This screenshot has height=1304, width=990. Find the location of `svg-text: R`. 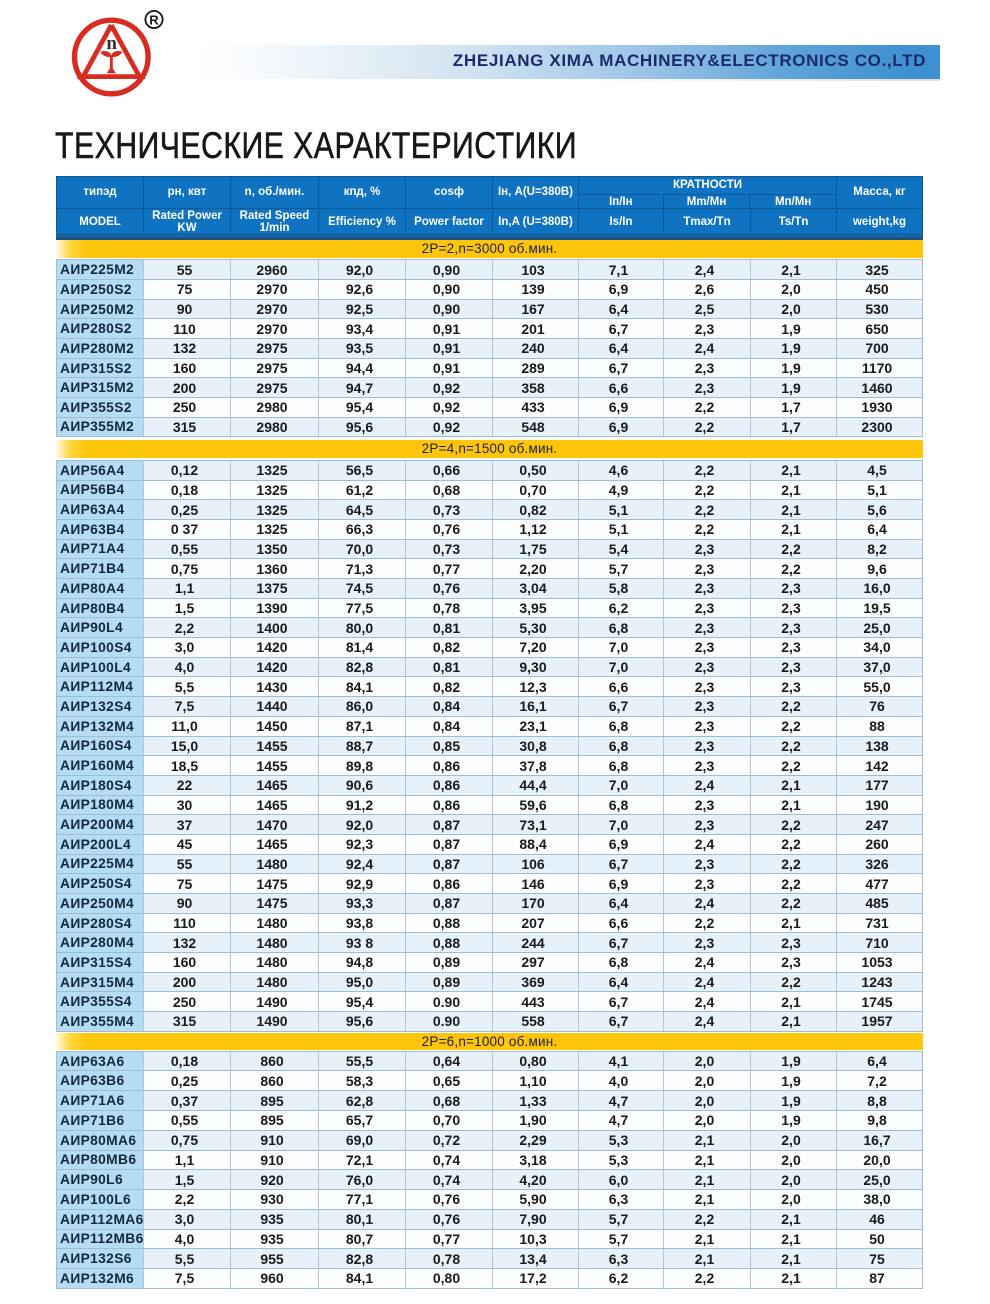

svg-text: R is located at coordinates (154, 20).